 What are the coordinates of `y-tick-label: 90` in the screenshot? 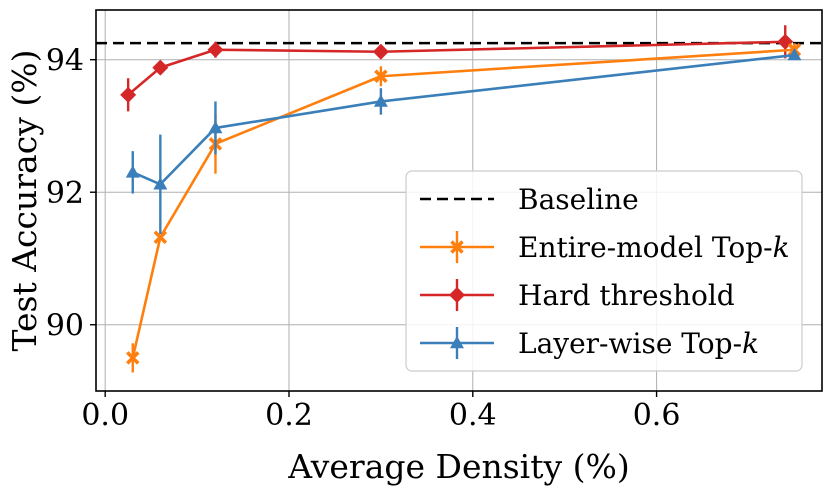 It's located at (65, 326).